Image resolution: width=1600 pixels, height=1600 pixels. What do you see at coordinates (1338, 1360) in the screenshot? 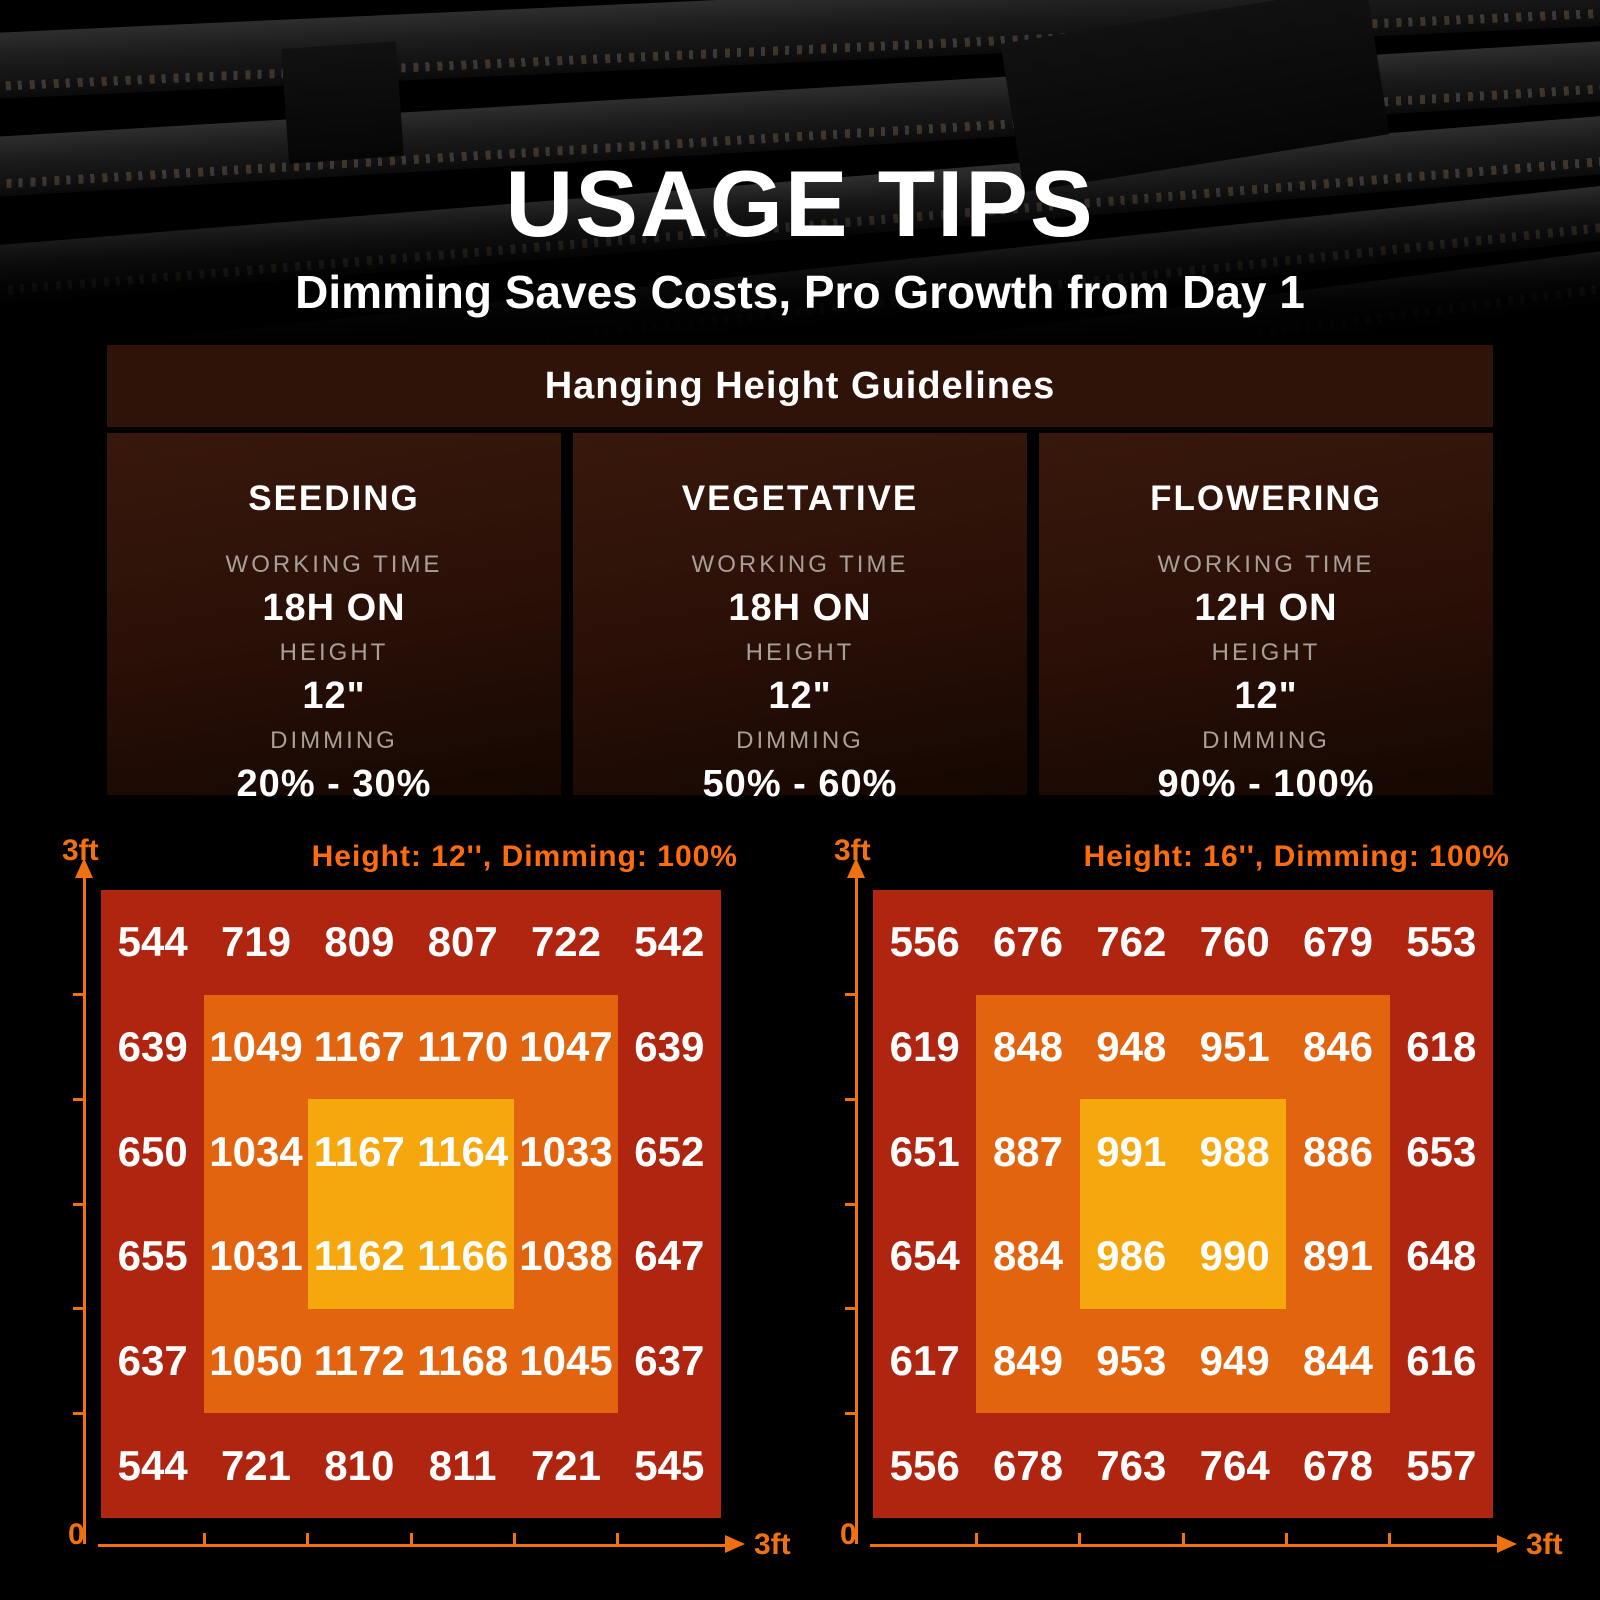
I see `heatmap-cell: 844` at bounding box center [1338, 1360].